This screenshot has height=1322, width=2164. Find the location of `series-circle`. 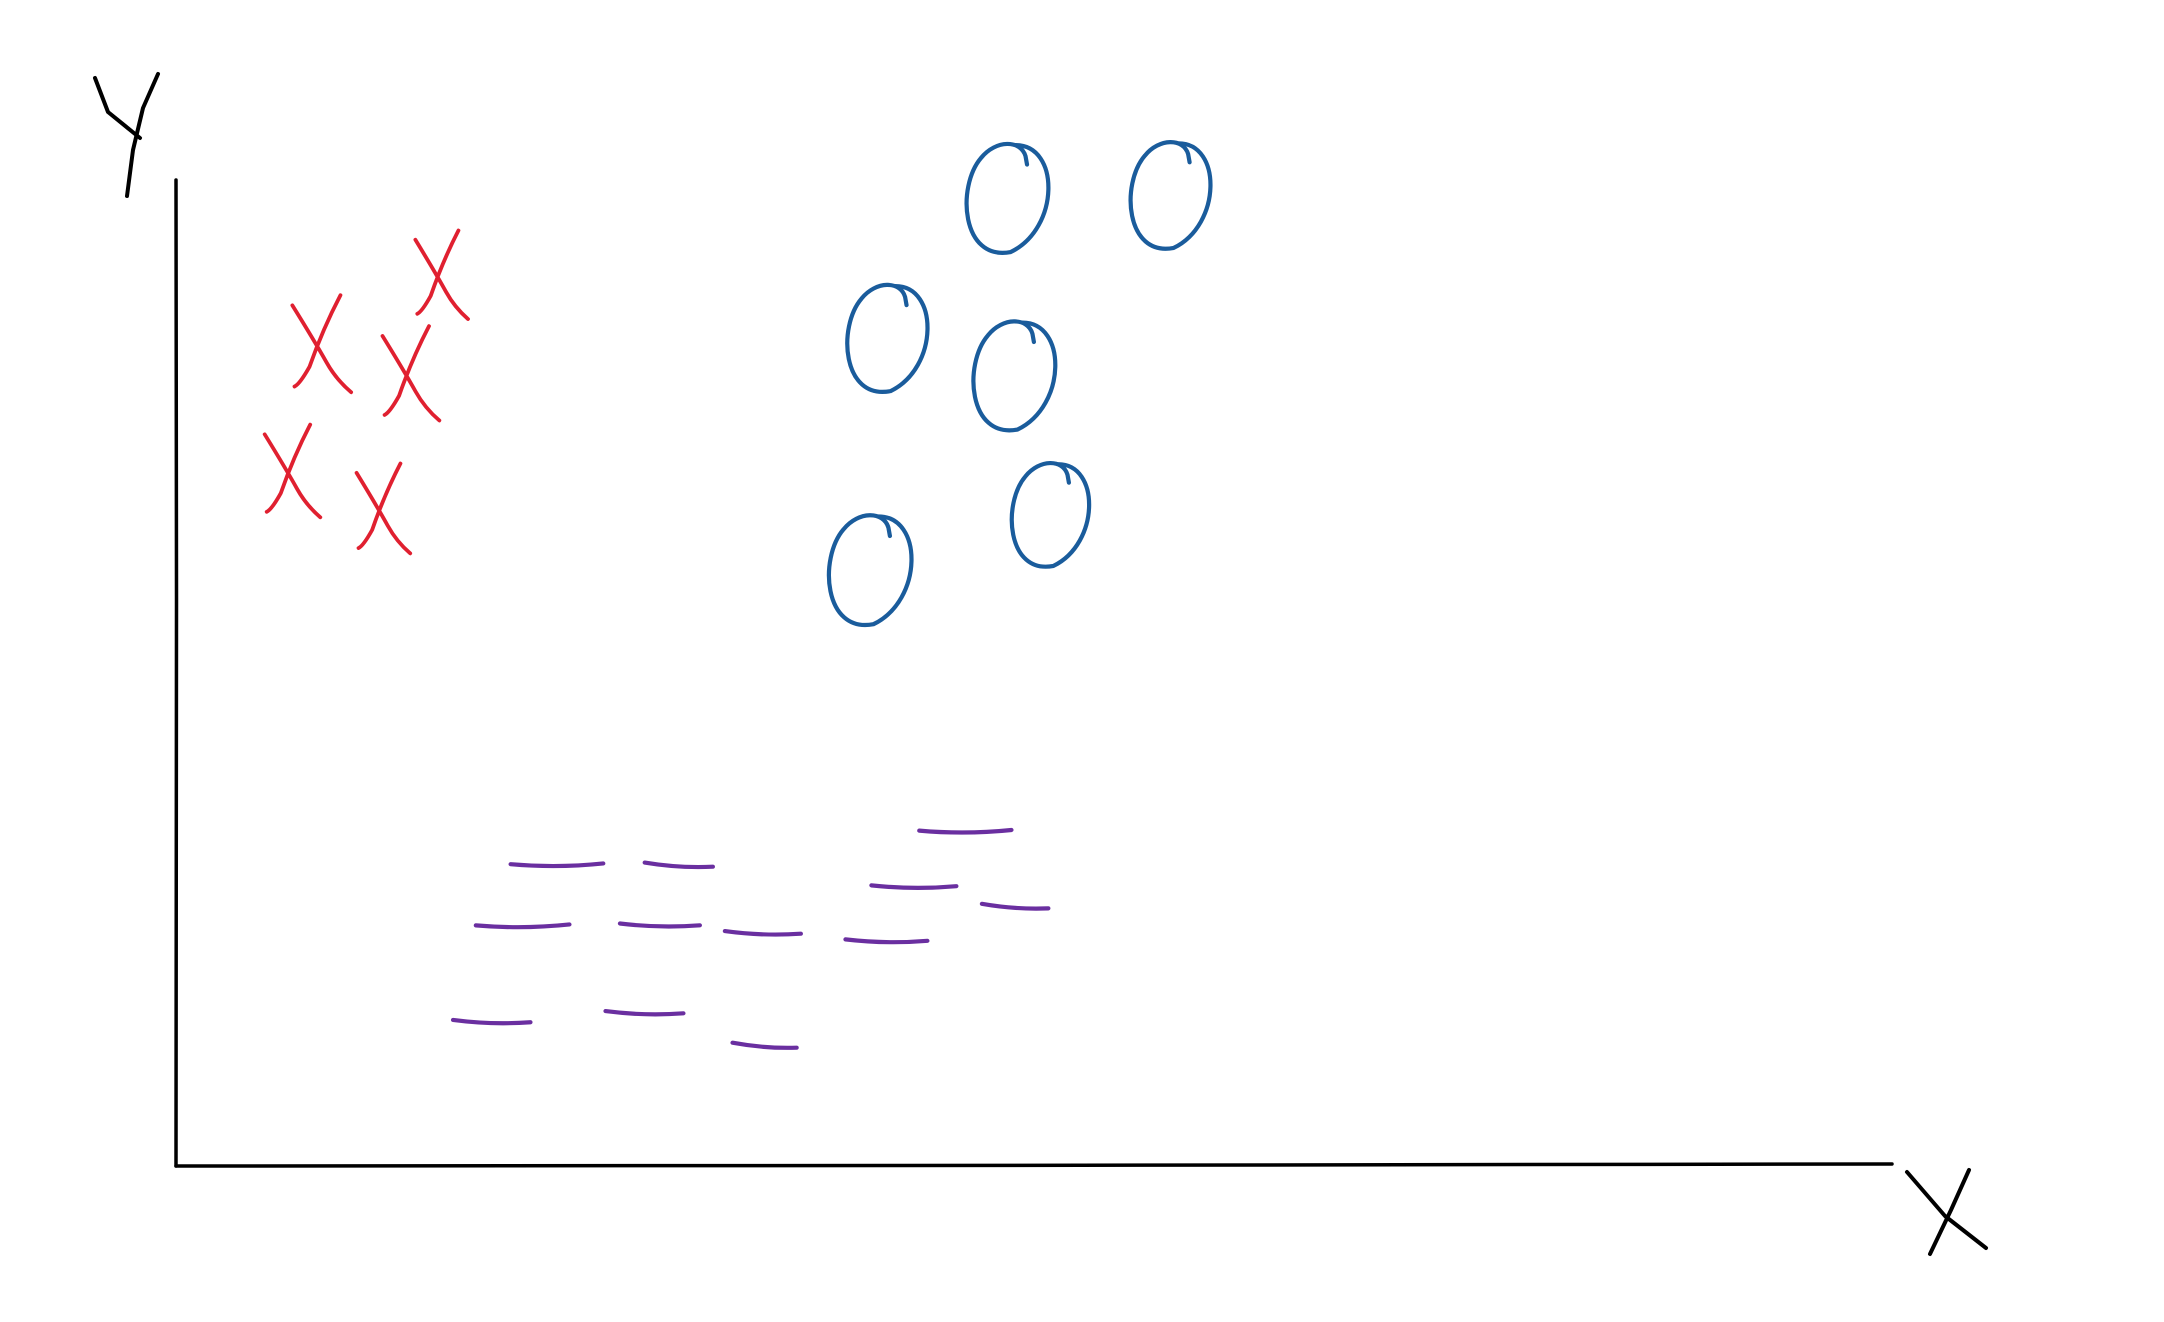

series-circle is located at coordinates (1019, 384).